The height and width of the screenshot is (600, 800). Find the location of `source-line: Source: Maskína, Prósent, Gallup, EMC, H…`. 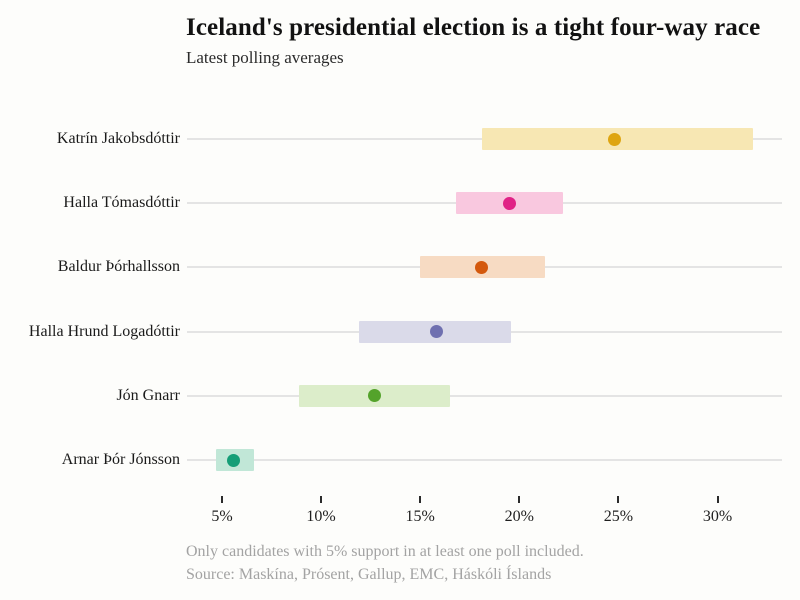

source-line: Source: Maskína, Prósent, Gallup, EMC, H… is located at coordinates (369, 574).